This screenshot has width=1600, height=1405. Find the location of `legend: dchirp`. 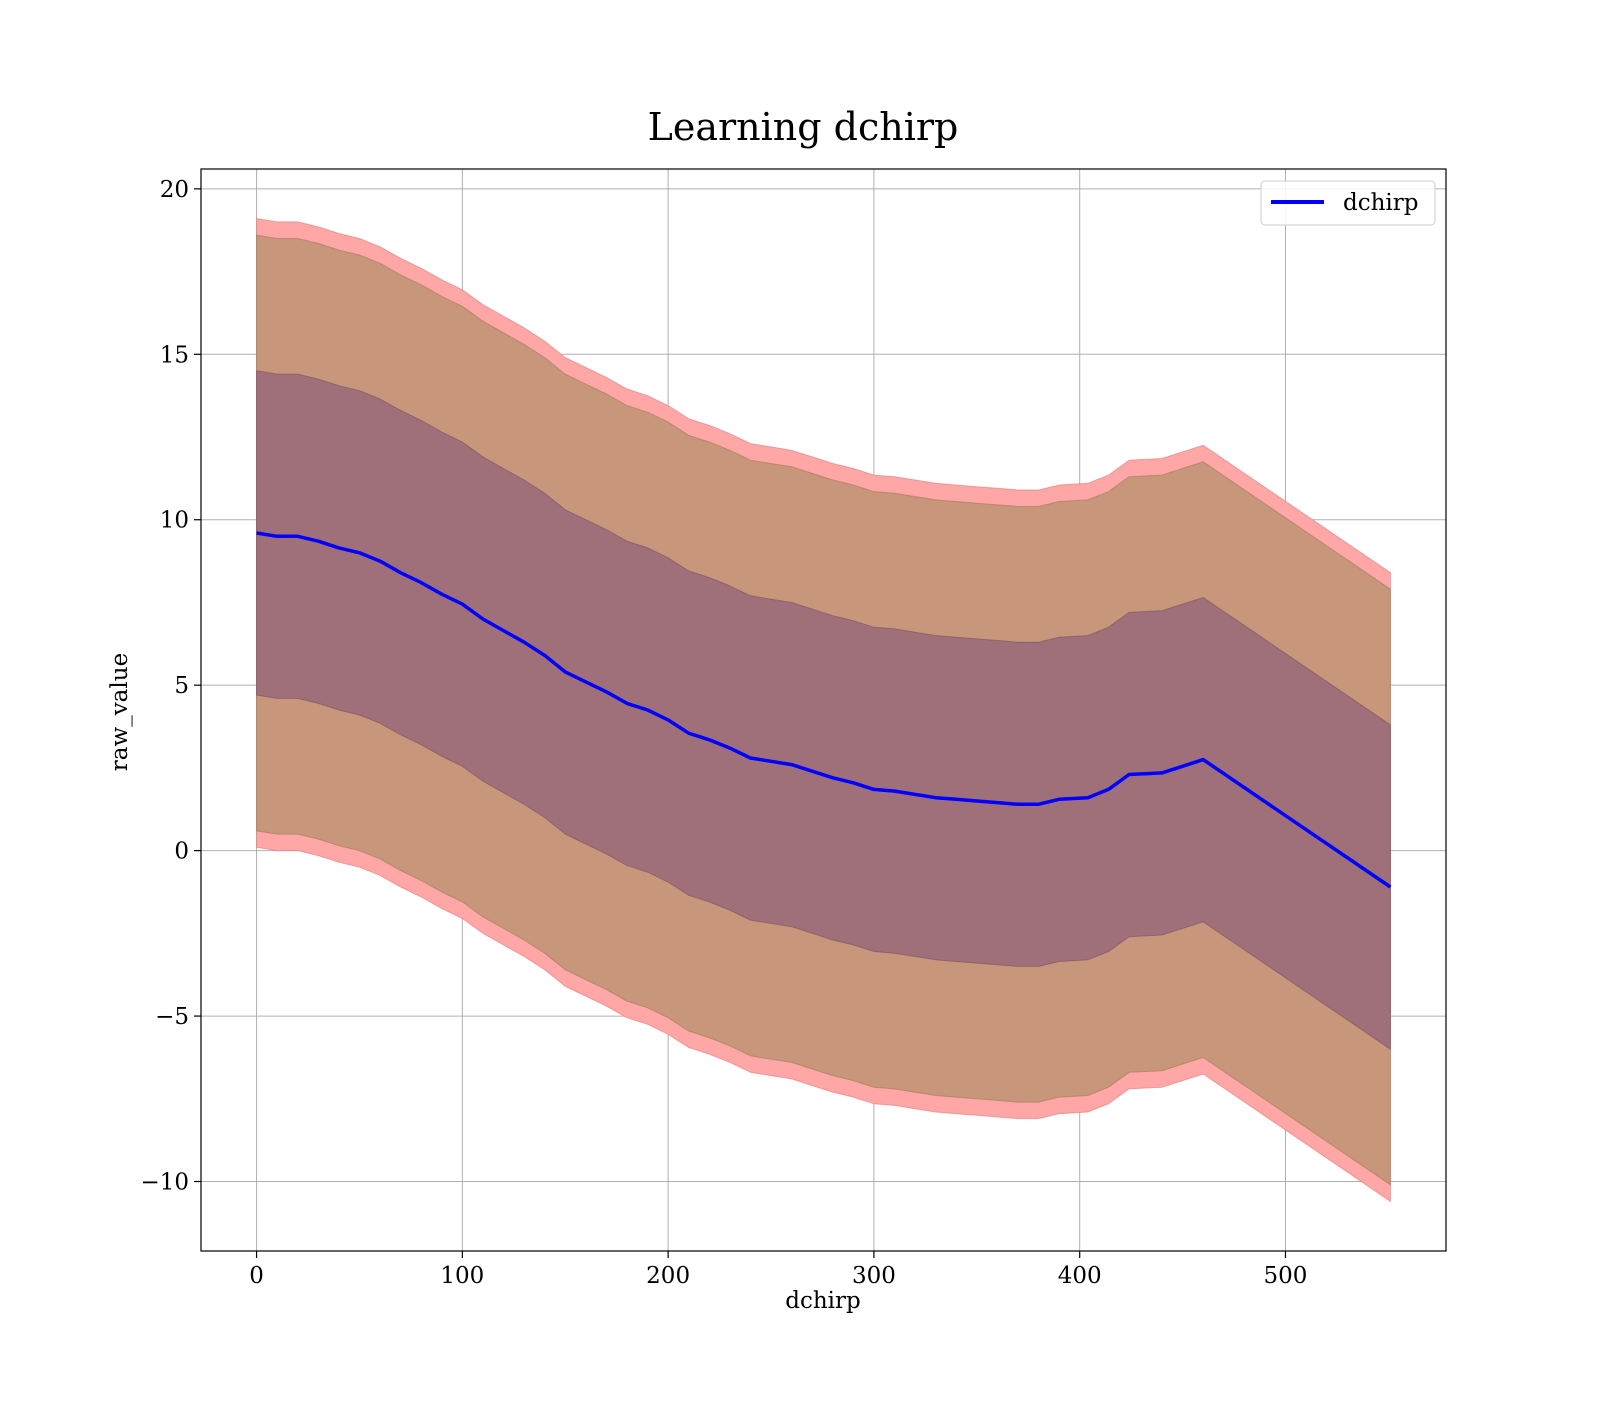

legend: dchirp is located at coordinates (1348, 203).